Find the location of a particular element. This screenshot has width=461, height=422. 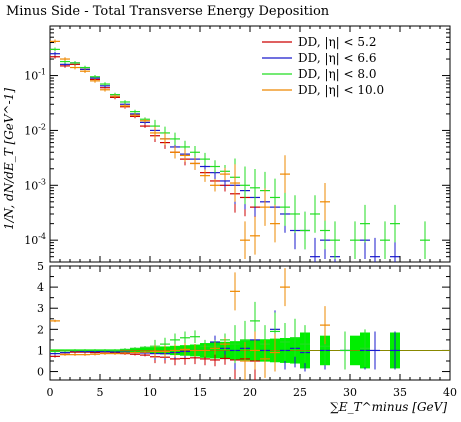

ratio-y-tick-label: 2 is located at coordinates (40, 329).